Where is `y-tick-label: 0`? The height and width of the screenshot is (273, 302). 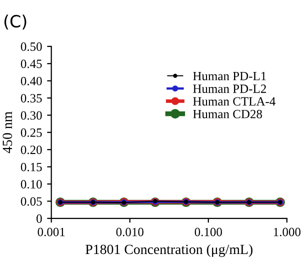
y-tick-label: 0 is located at coordinates (39, 218).